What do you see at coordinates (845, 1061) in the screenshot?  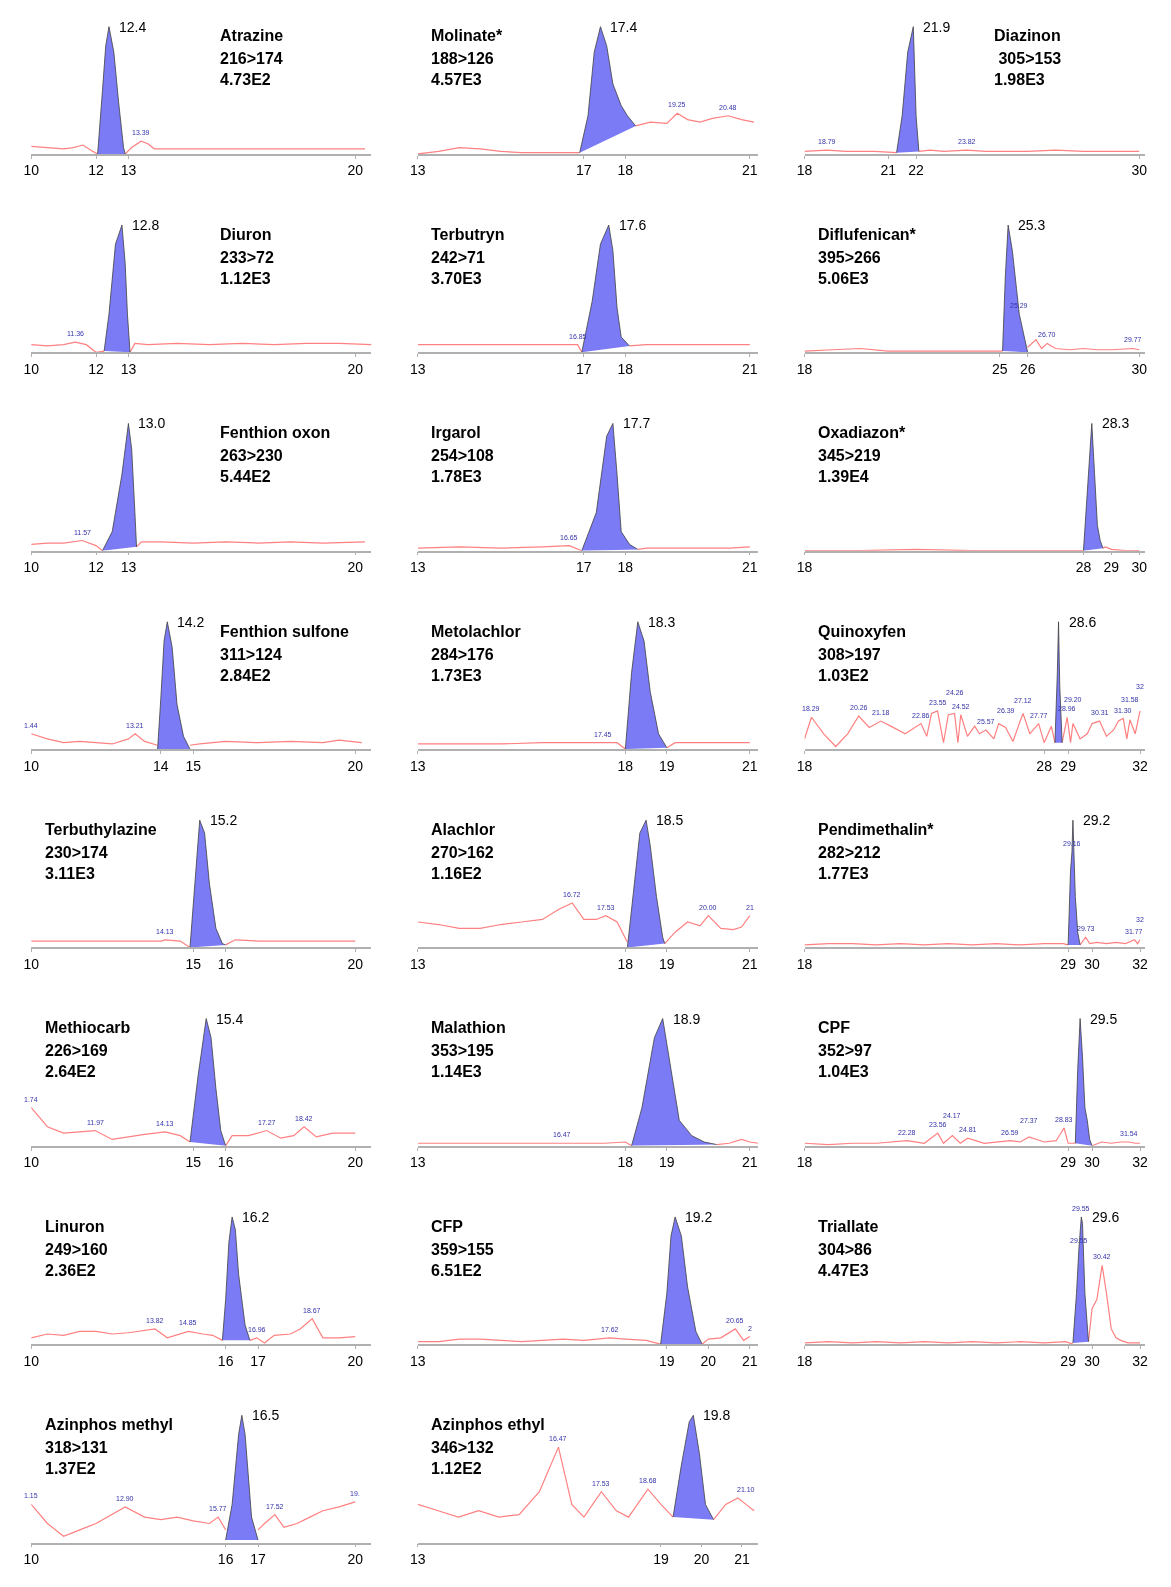 I see `text: 352>97 1.04E3` at bounding box center [845, 1061].